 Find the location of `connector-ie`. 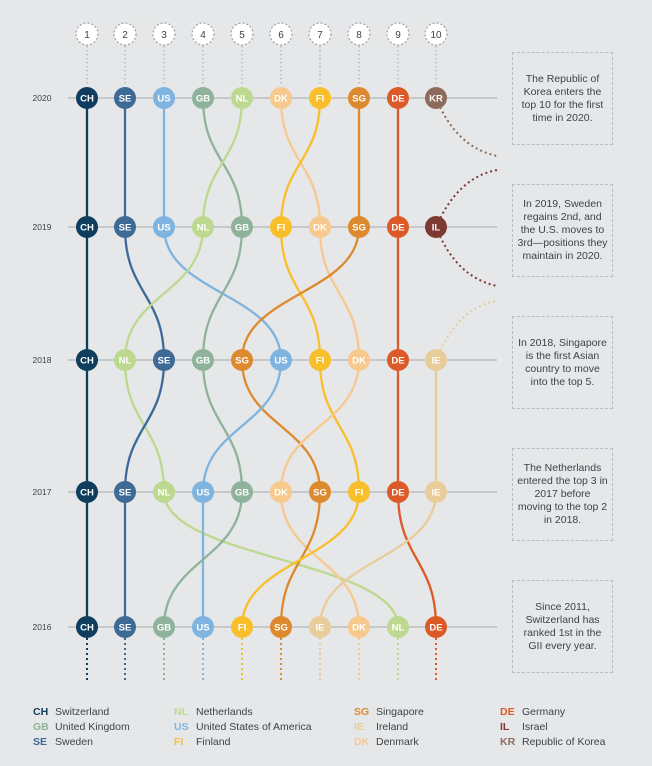

connector-ie is located at coordinates (466, 330).